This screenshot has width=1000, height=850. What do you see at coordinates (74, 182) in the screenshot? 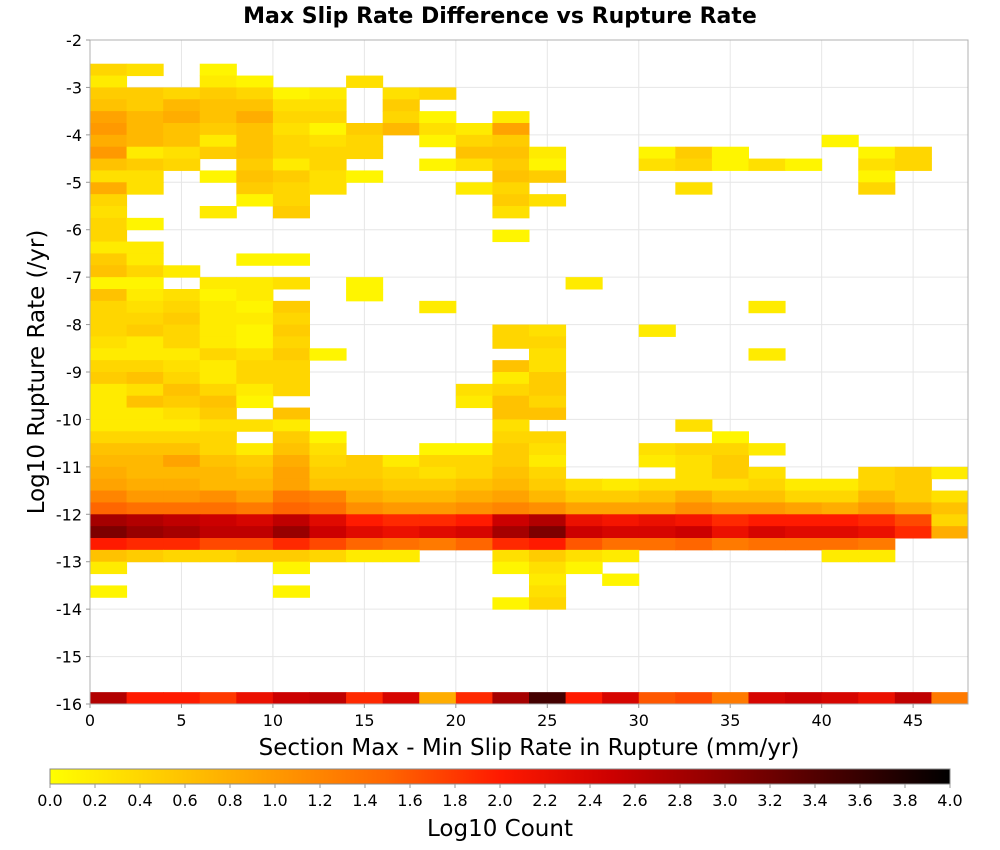
I see `y-tick-label: -5` at bounding box center [74, 182].